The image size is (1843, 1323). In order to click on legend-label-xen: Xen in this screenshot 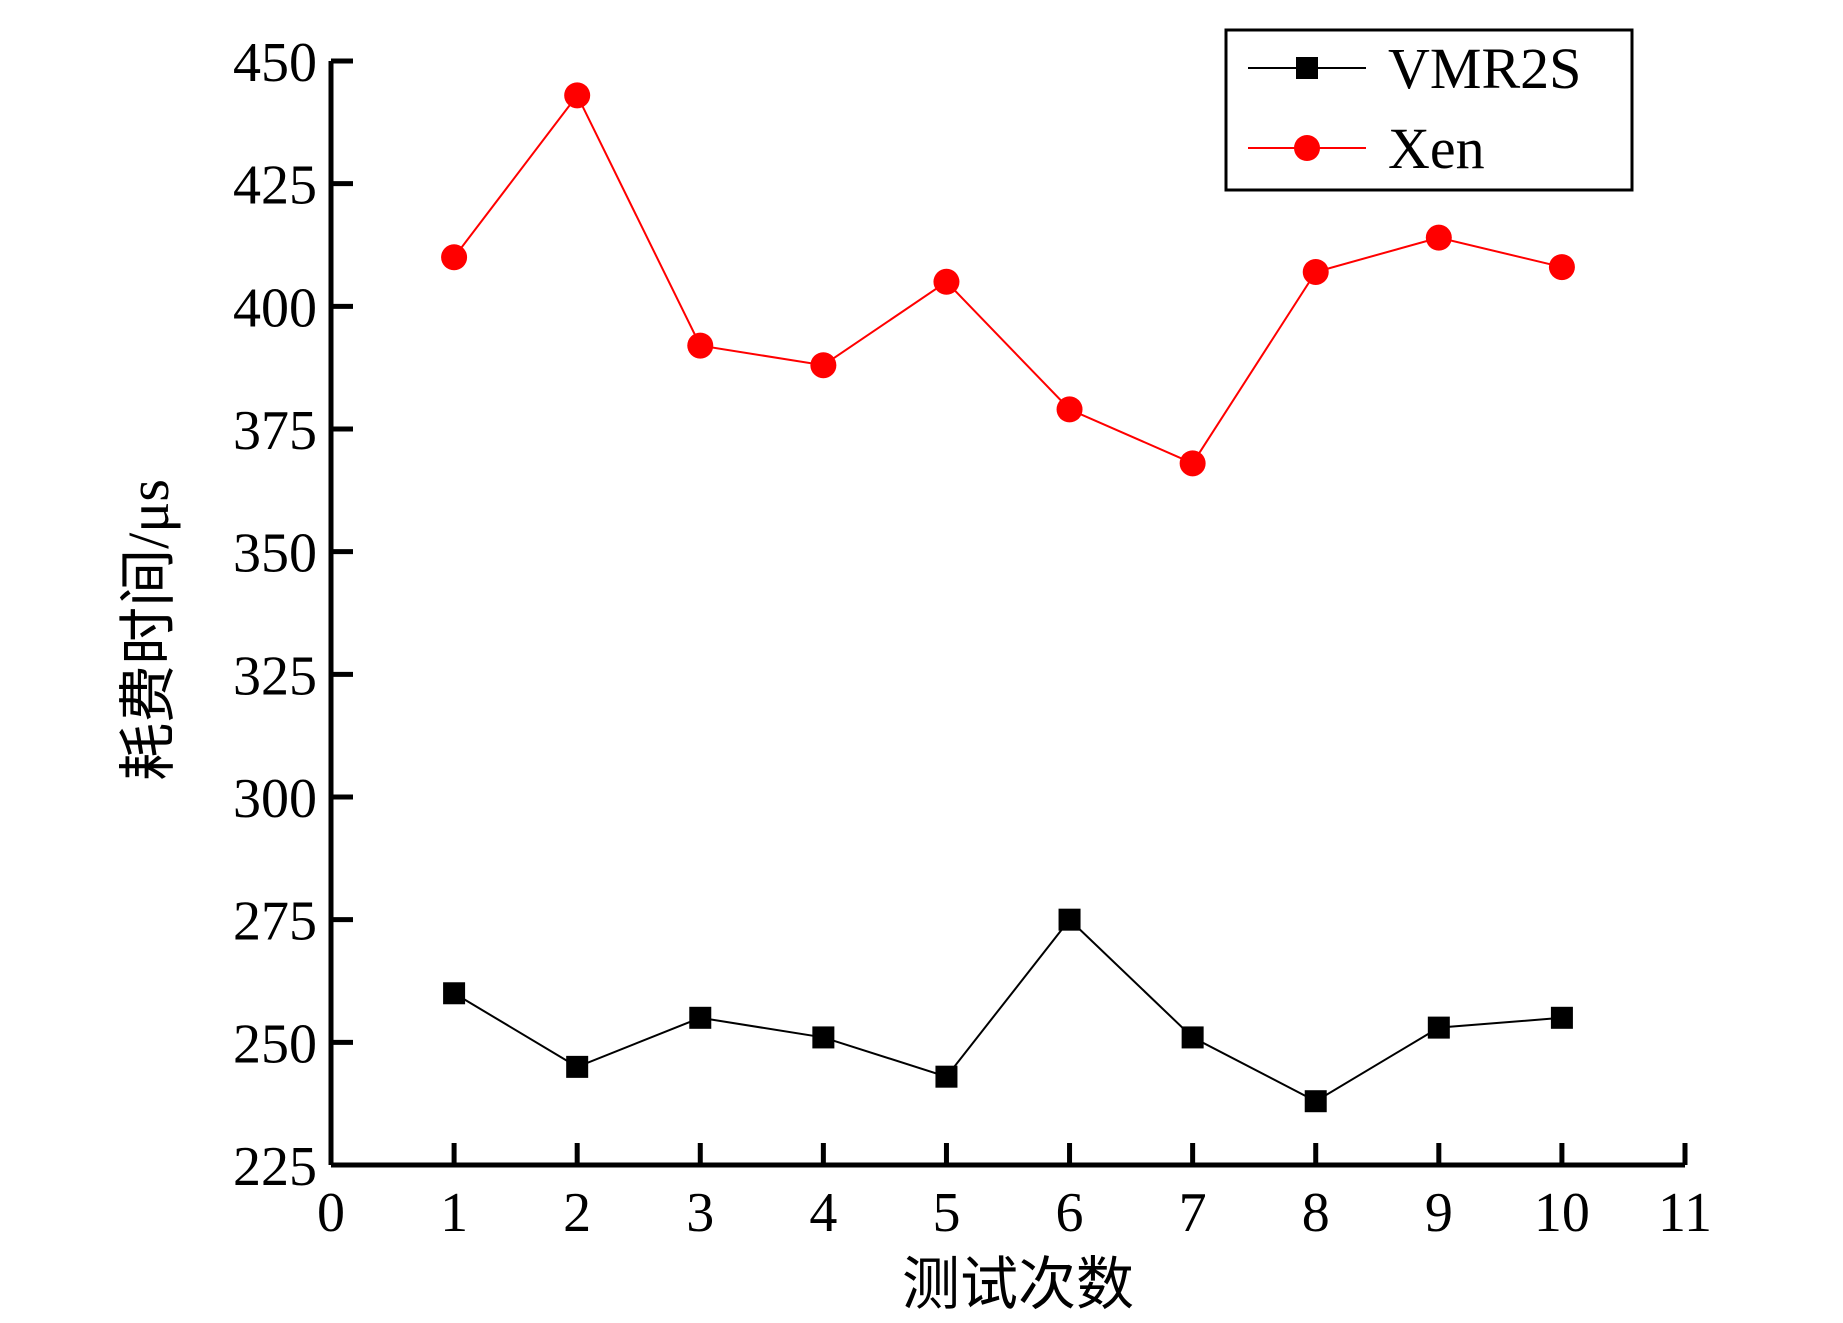, I will do `click(1436, 148)`.